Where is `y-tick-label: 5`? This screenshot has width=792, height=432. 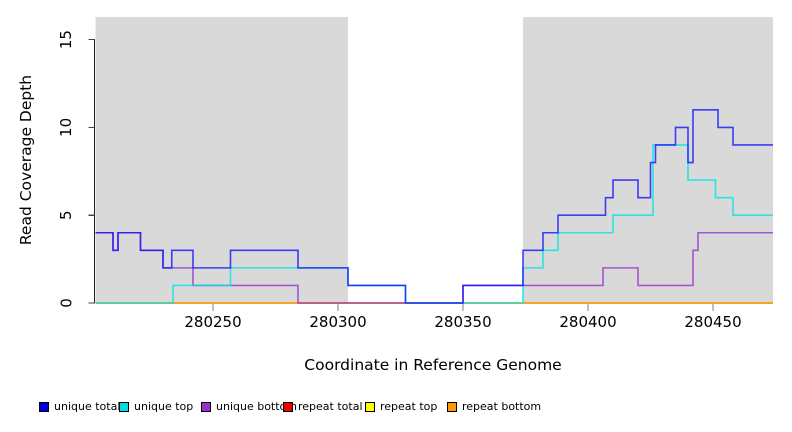 y-tick-label: 5 is located at coordinates (66, 215).